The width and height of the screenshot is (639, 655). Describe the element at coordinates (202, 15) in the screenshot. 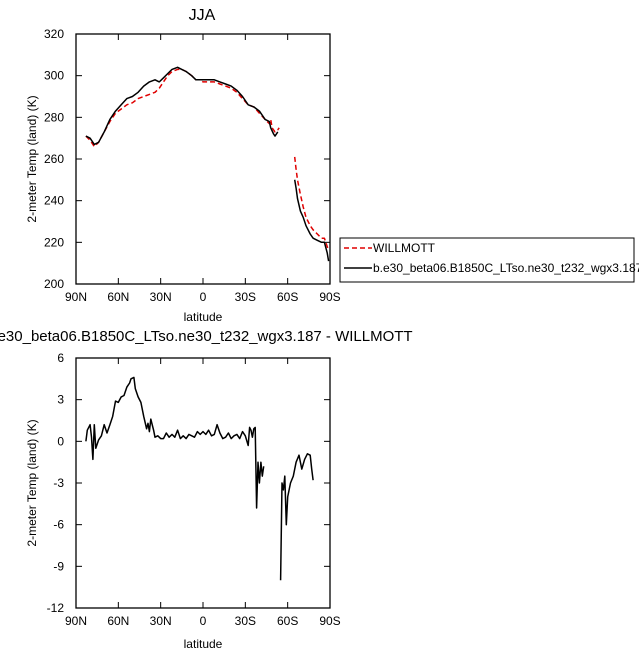

I see `top-chart-title: JJA` at that location.